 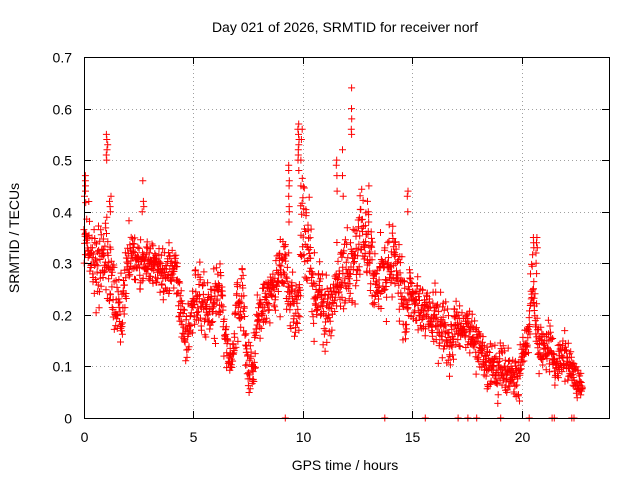 I want to click on y-tick-label: 0.4, so click(x=63, y=213).